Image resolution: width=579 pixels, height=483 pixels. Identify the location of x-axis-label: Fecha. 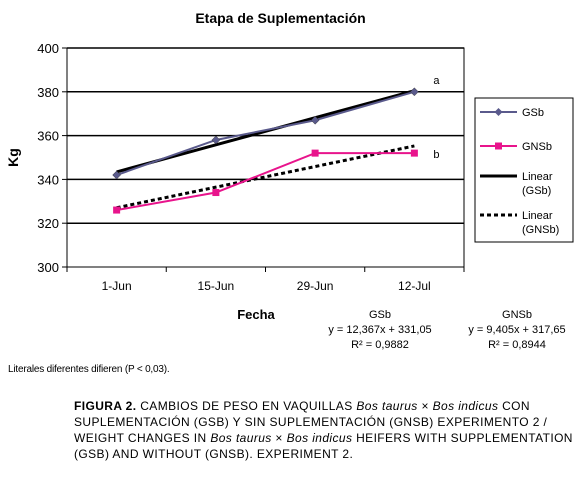
(256, 314).